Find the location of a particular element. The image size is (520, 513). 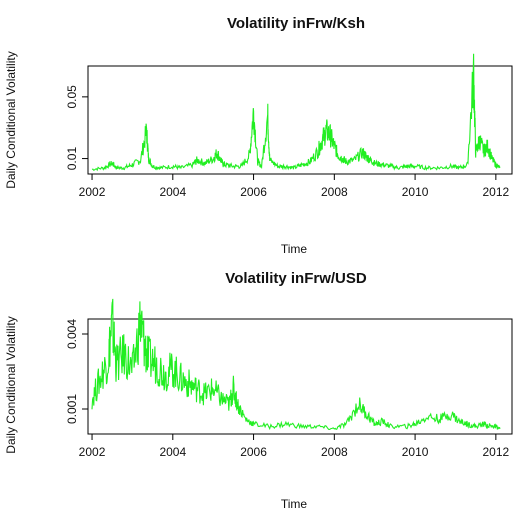

chart-title: Volatility inFrw/Ksh is located at coordinates (296, 23).